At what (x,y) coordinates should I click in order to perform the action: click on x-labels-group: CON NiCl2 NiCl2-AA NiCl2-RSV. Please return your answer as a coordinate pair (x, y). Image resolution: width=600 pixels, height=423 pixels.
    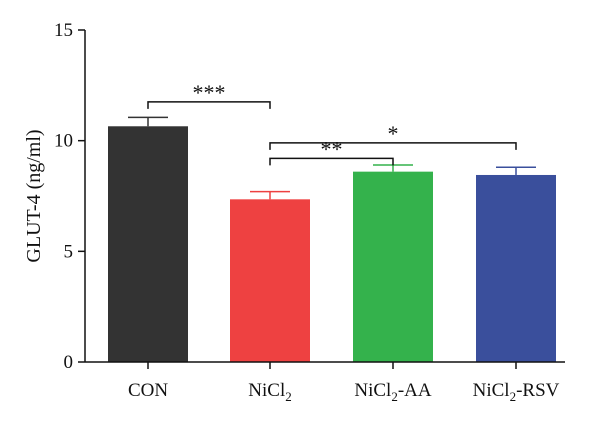
    Looking at the image, I should click on (344, 383).